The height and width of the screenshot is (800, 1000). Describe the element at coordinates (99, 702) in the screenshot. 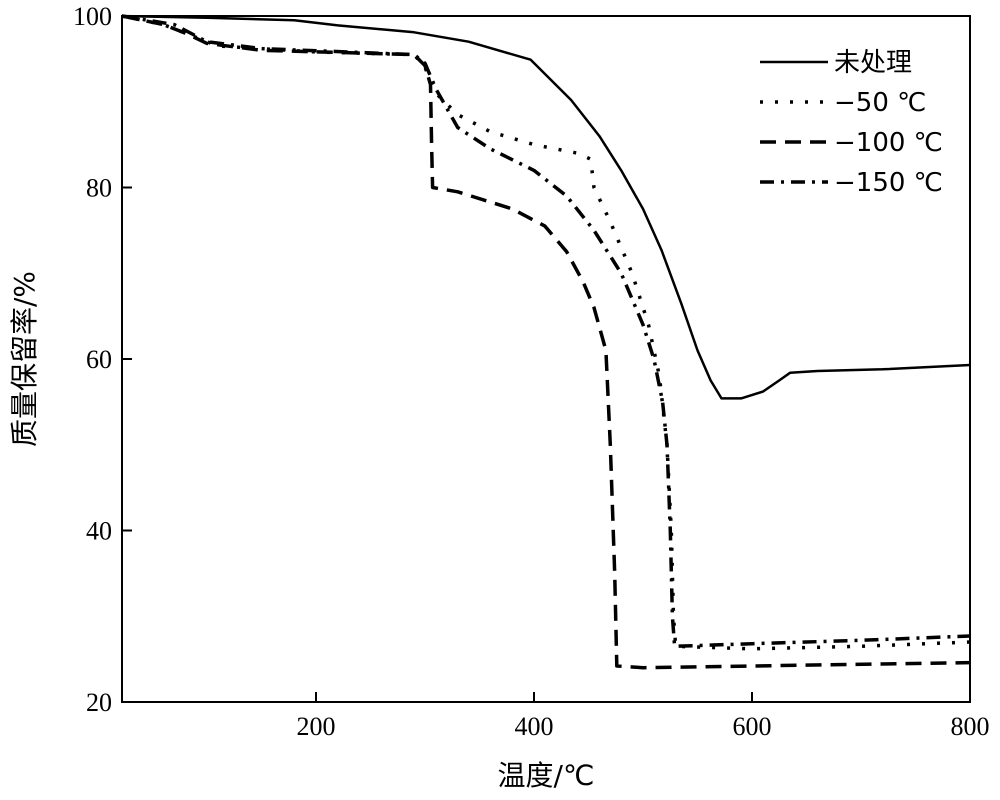

I see `y-tick-label: 20` at that location.